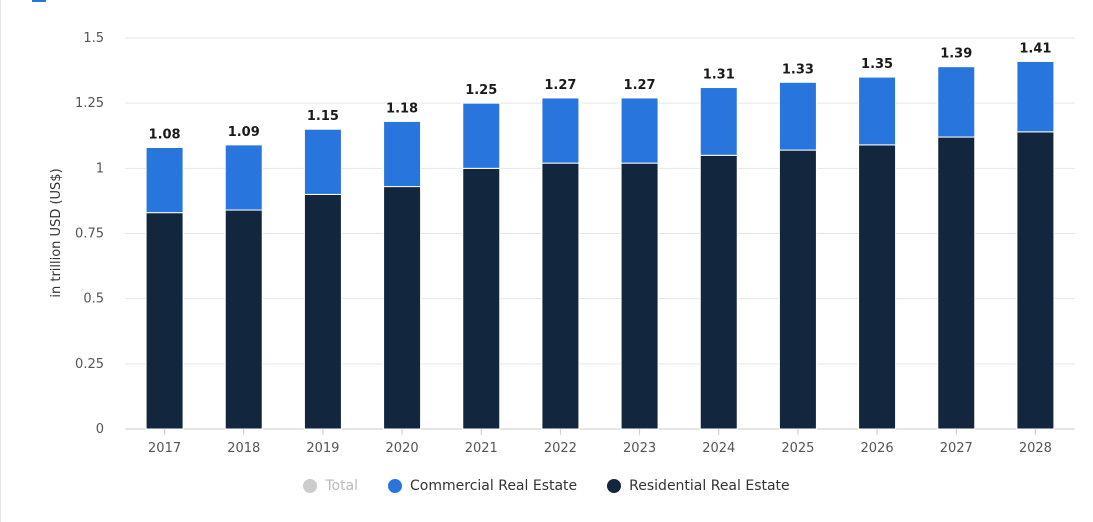 This screenshot has width=1093, height=522. I want to click on total-data-label: 1.39, so click(956, 54).